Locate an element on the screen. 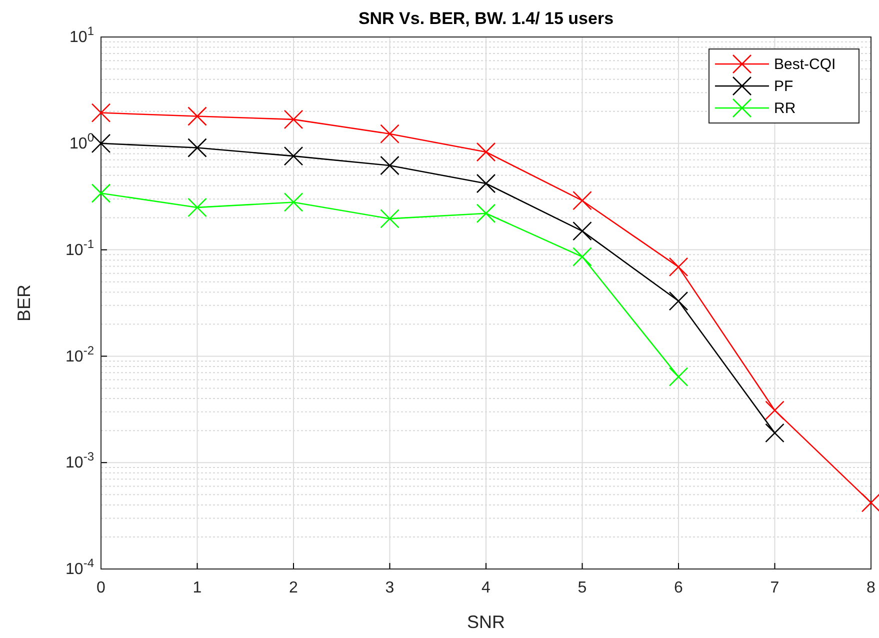  y-axis-title: BER is located at coordinates (24, 303).